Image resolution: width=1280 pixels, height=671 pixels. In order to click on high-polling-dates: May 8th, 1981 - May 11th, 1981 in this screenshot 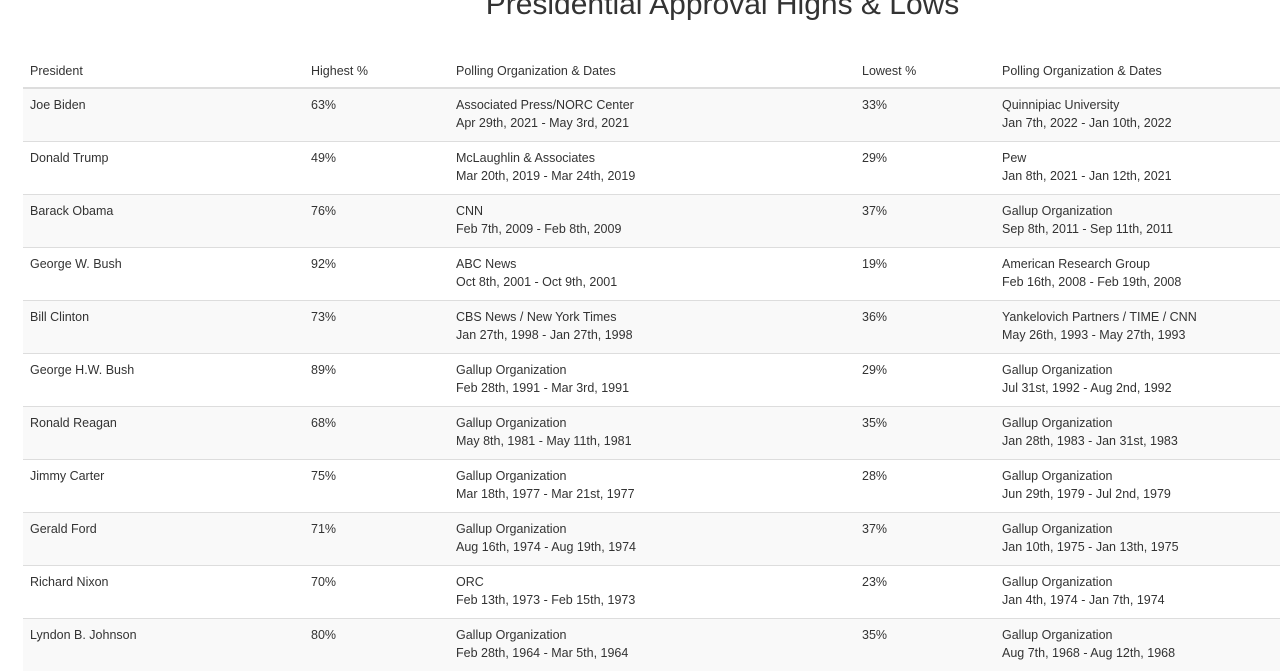, I will do `click(655, 441)`.